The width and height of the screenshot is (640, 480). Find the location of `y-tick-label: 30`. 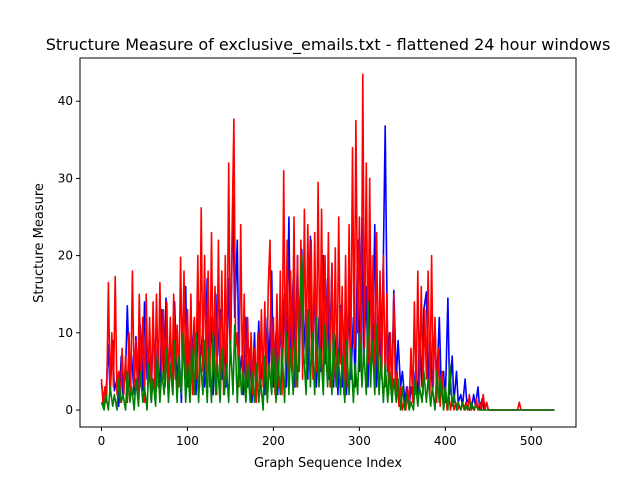

y-tick-label: 30 is located at coordinates (65, 178).